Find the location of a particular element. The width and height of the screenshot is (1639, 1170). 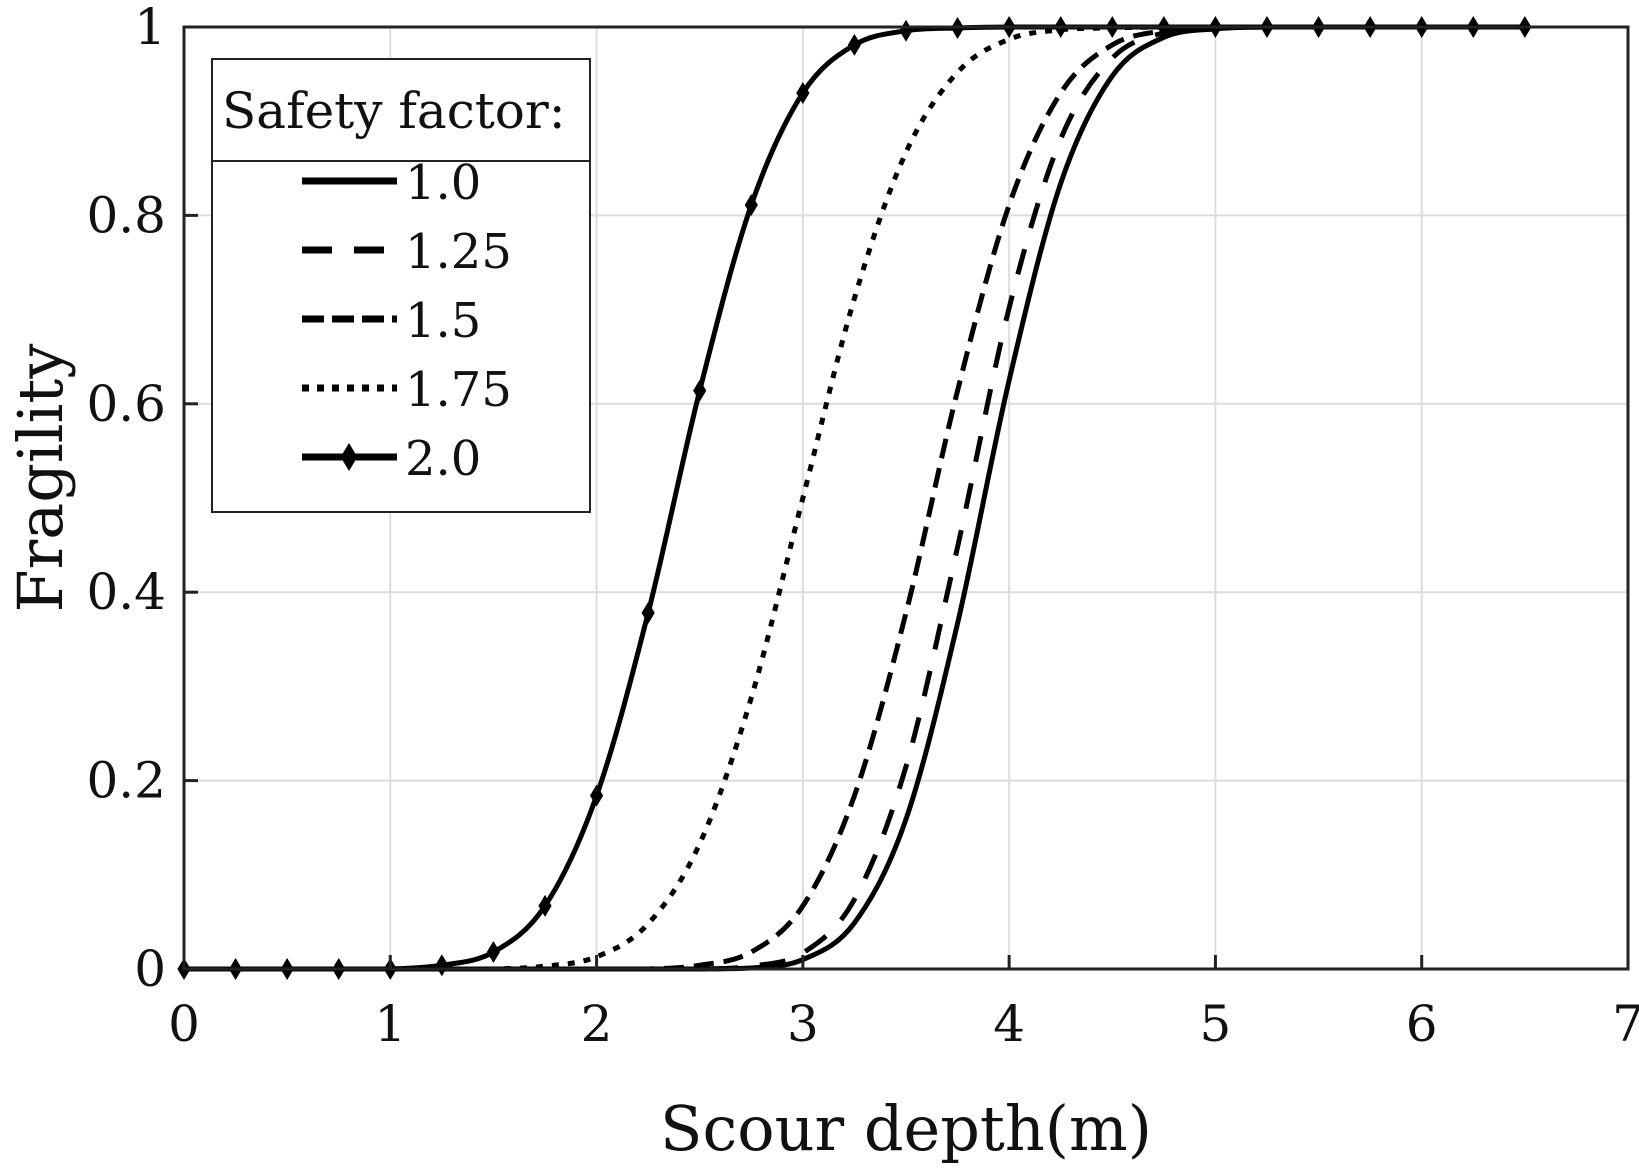

x-tick-label: 6 is located at coordinates (1422, 1024).